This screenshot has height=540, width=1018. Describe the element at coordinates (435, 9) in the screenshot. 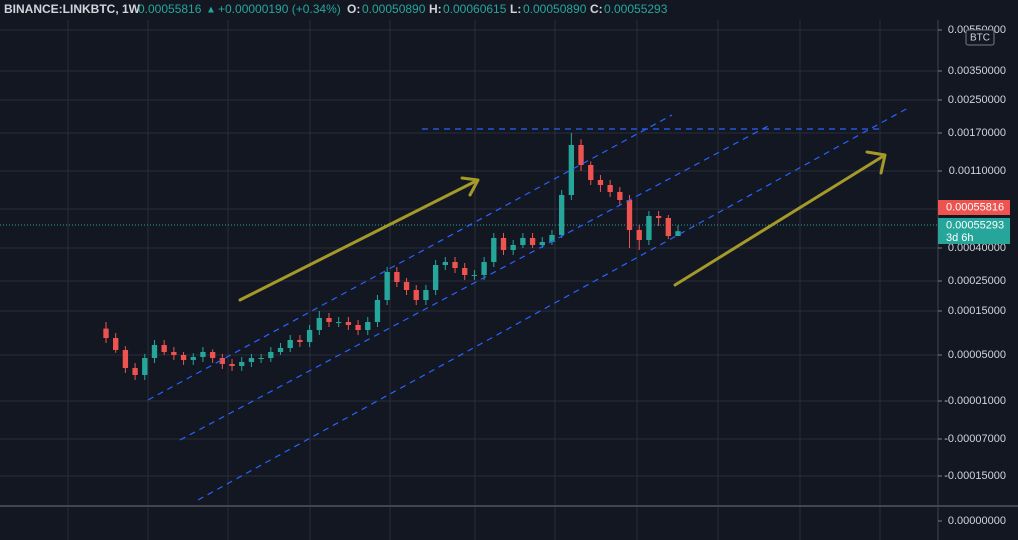

I see `high-label: H:` at that location.